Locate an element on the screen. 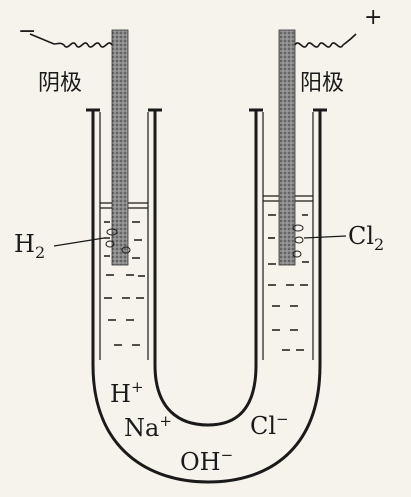  right-terminal-sign: + is located at coordinates (373, 17).